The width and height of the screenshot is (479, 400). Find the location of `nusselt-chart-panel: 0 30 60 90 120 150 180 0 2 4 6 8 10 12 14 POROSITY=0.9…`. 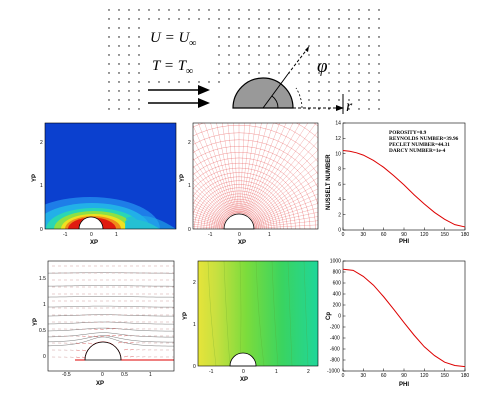

nusselt-chart-panel: 0 30 60 90 120 150 180 0 2 4 6 8 10 12 14 POROSITY=0.9… is located at coordinates (397, 183).